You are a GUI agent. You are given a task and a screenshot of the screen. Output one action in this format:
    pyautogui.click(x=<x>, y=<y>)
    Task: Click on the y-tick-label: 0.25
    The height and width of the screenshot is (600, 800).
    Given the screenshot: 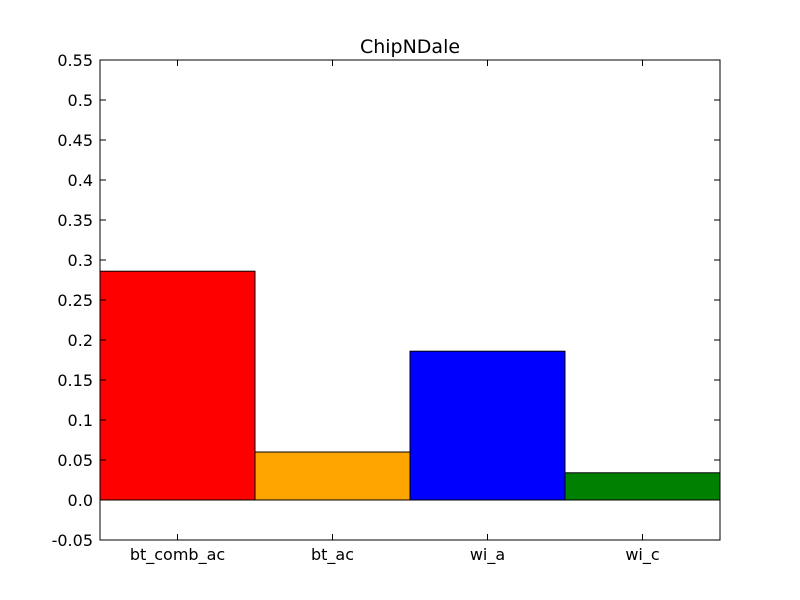 What is the action you would take?
    pyautogui.click(x=75, y=300)
    